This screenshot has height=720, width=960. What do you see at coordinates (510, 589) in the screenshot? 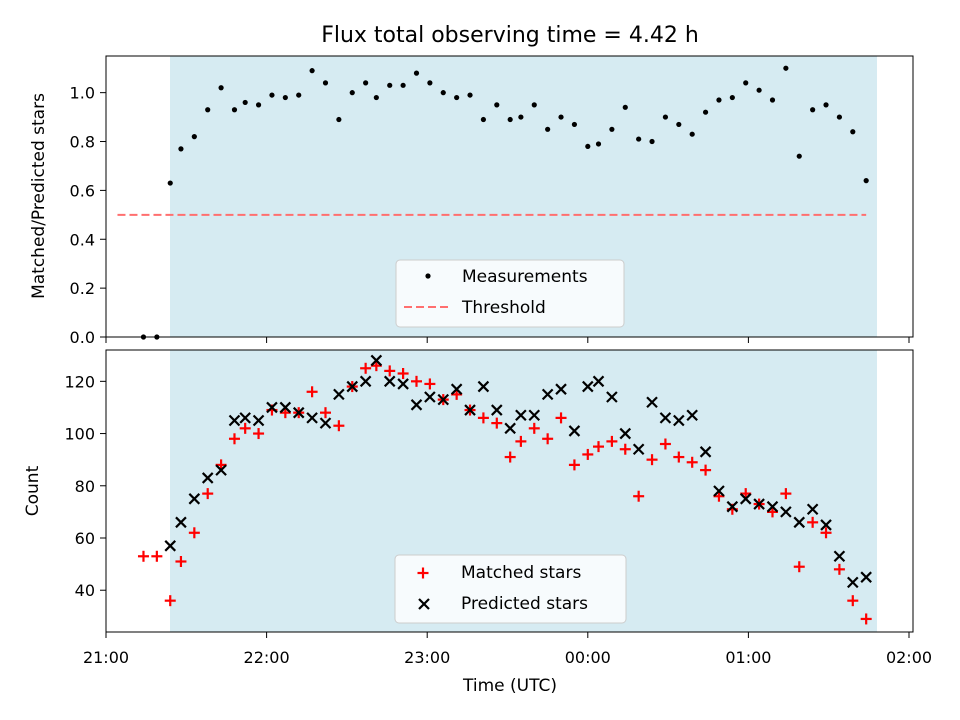
I see `bottom-legend: Matched stars Predicted stars` at bounding box center [510, 589].